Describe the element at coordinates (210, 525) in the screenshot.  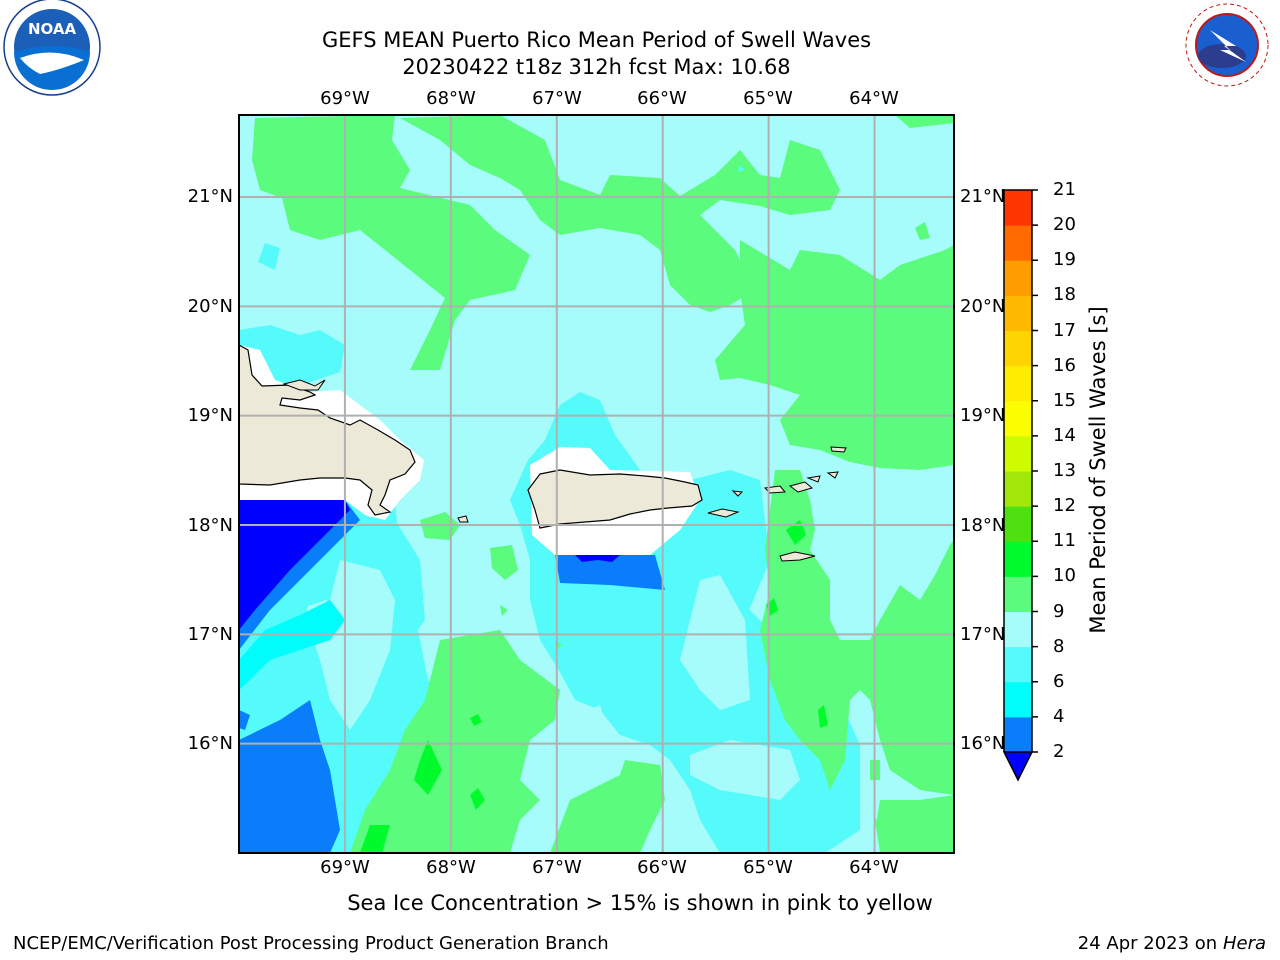
I see `lat-label-left-18n: 18°N` at that location.